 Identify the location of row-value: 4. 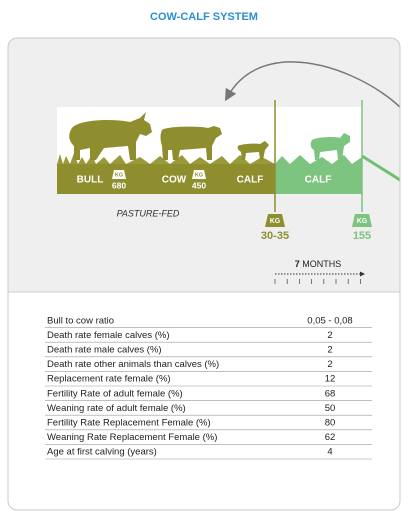
(329, 452).